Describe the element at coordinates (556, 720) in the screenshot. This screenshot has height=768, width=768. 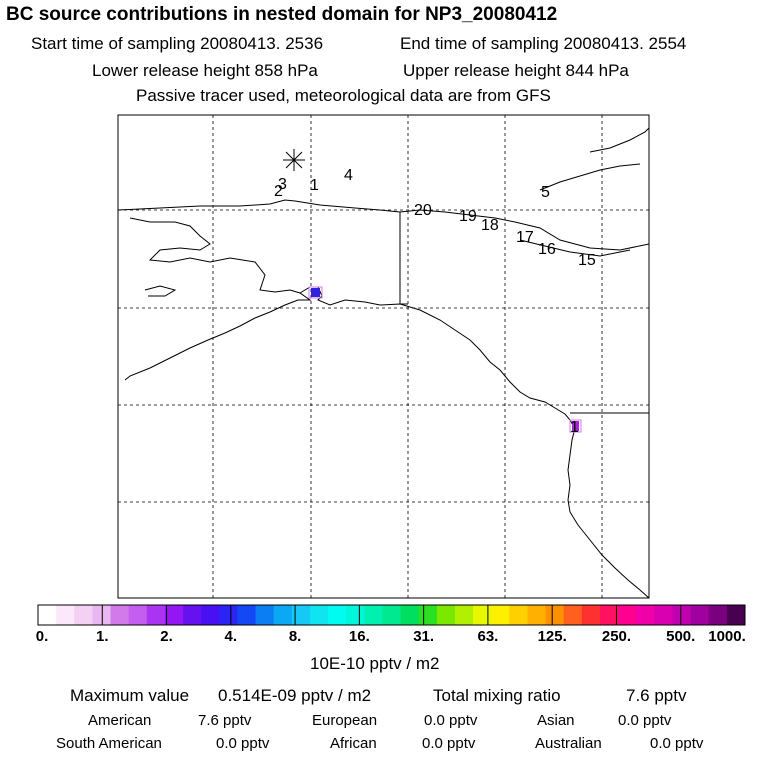
I see `region-name: Asian` at that location.